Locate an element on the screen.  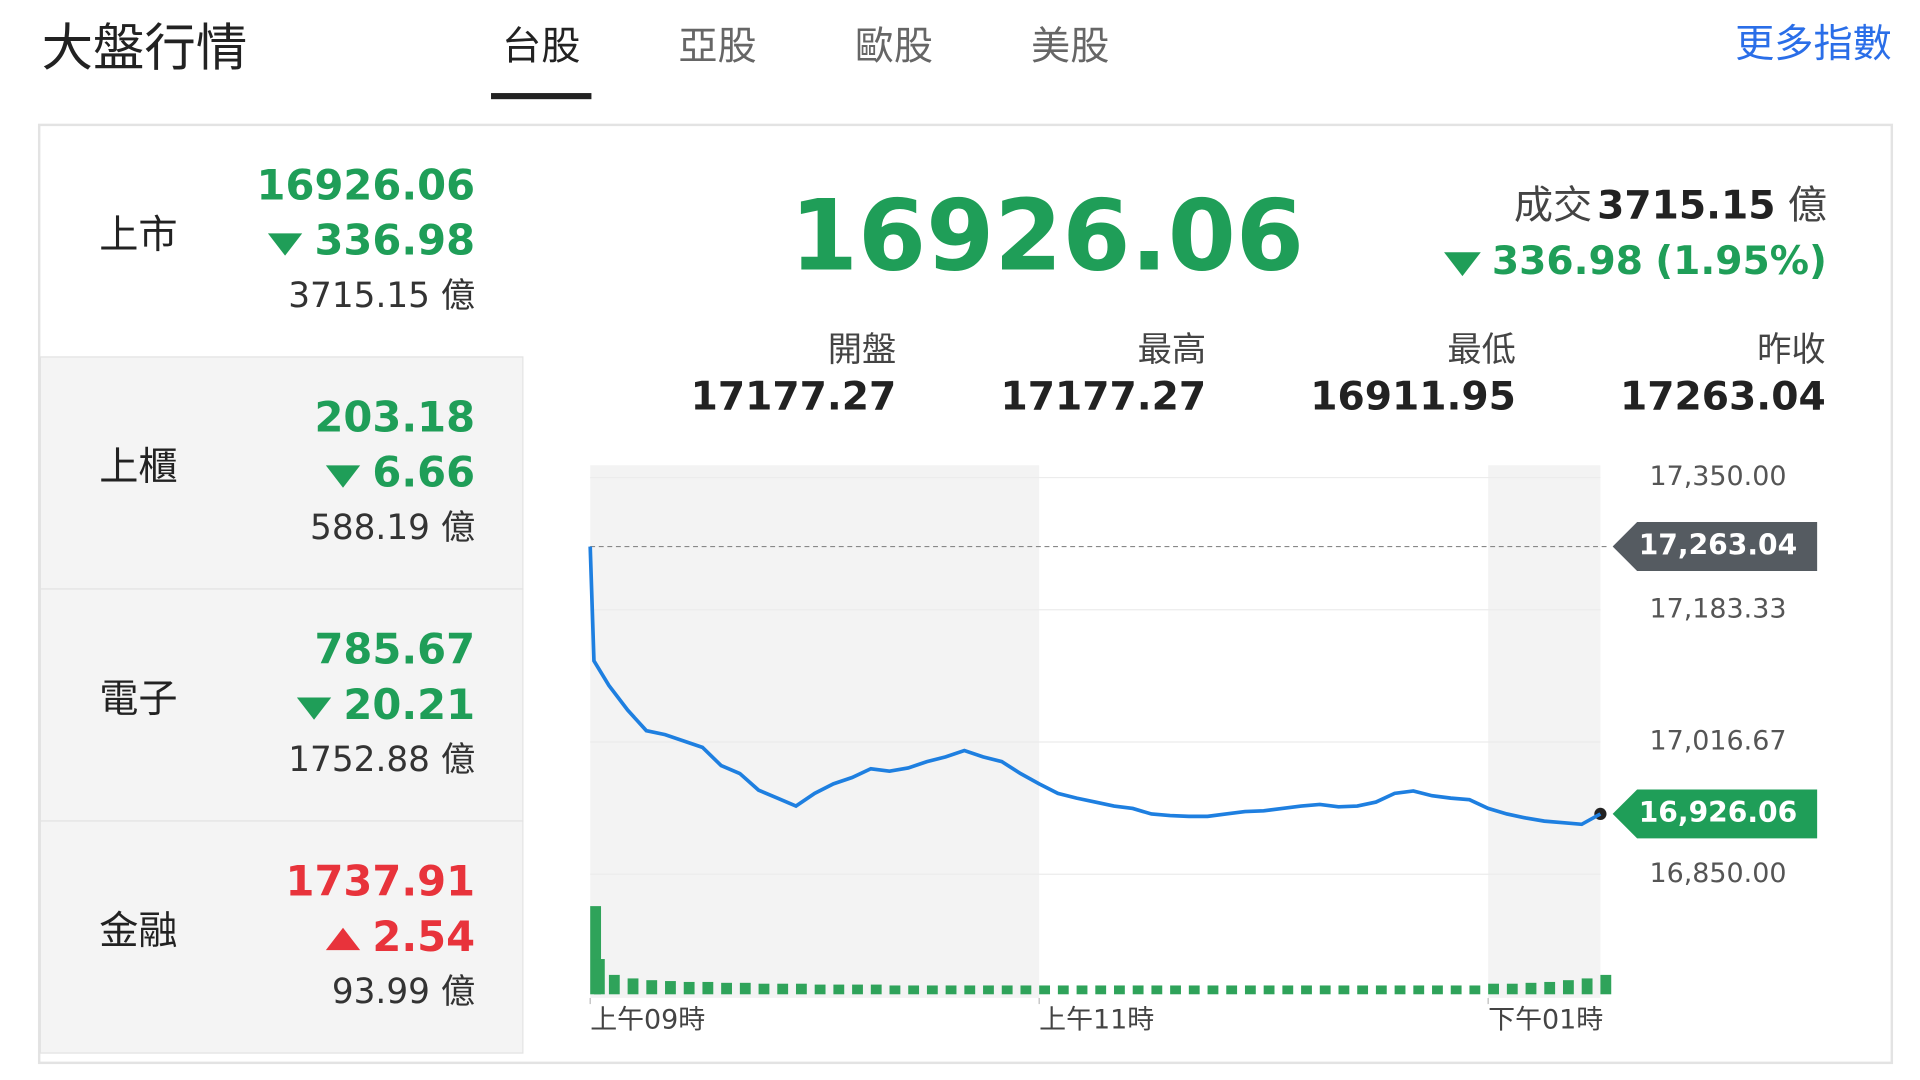
index-price: 16926.06 is located at coordinates (1047, 236).